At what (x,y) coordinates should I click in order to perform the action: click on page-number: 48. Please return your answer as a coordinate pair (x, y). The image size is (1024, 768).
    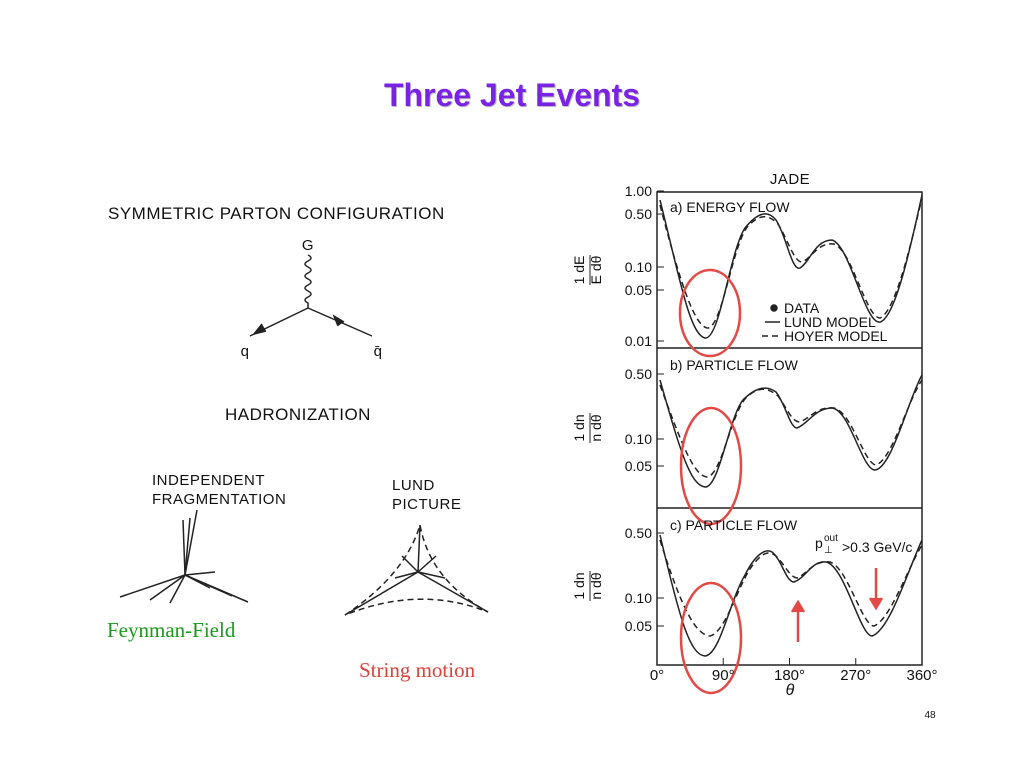
    Looking at the image, I should click on (930, 715).